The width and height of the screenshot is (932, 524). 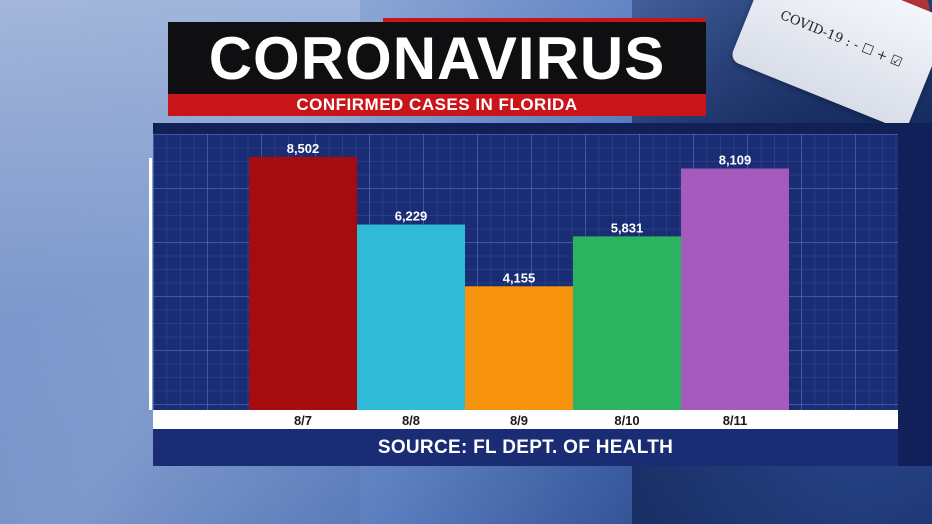 I want to click on x-tick-label-8-9: 8/9, so click(x=519, y=420).